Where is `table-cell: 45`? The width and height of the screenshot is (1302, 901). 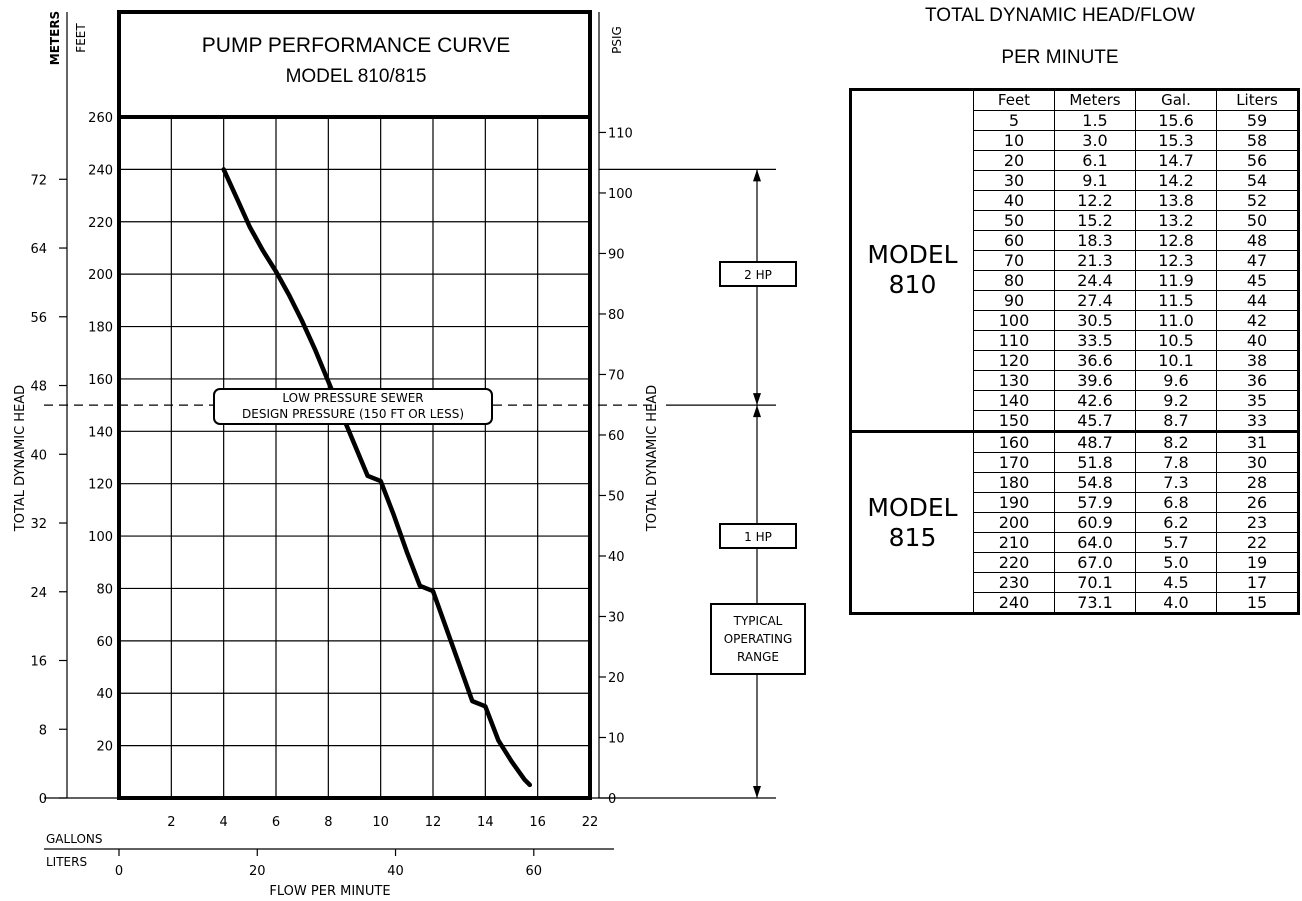
table-cell: 45 is located at coordinates (1257, 280).